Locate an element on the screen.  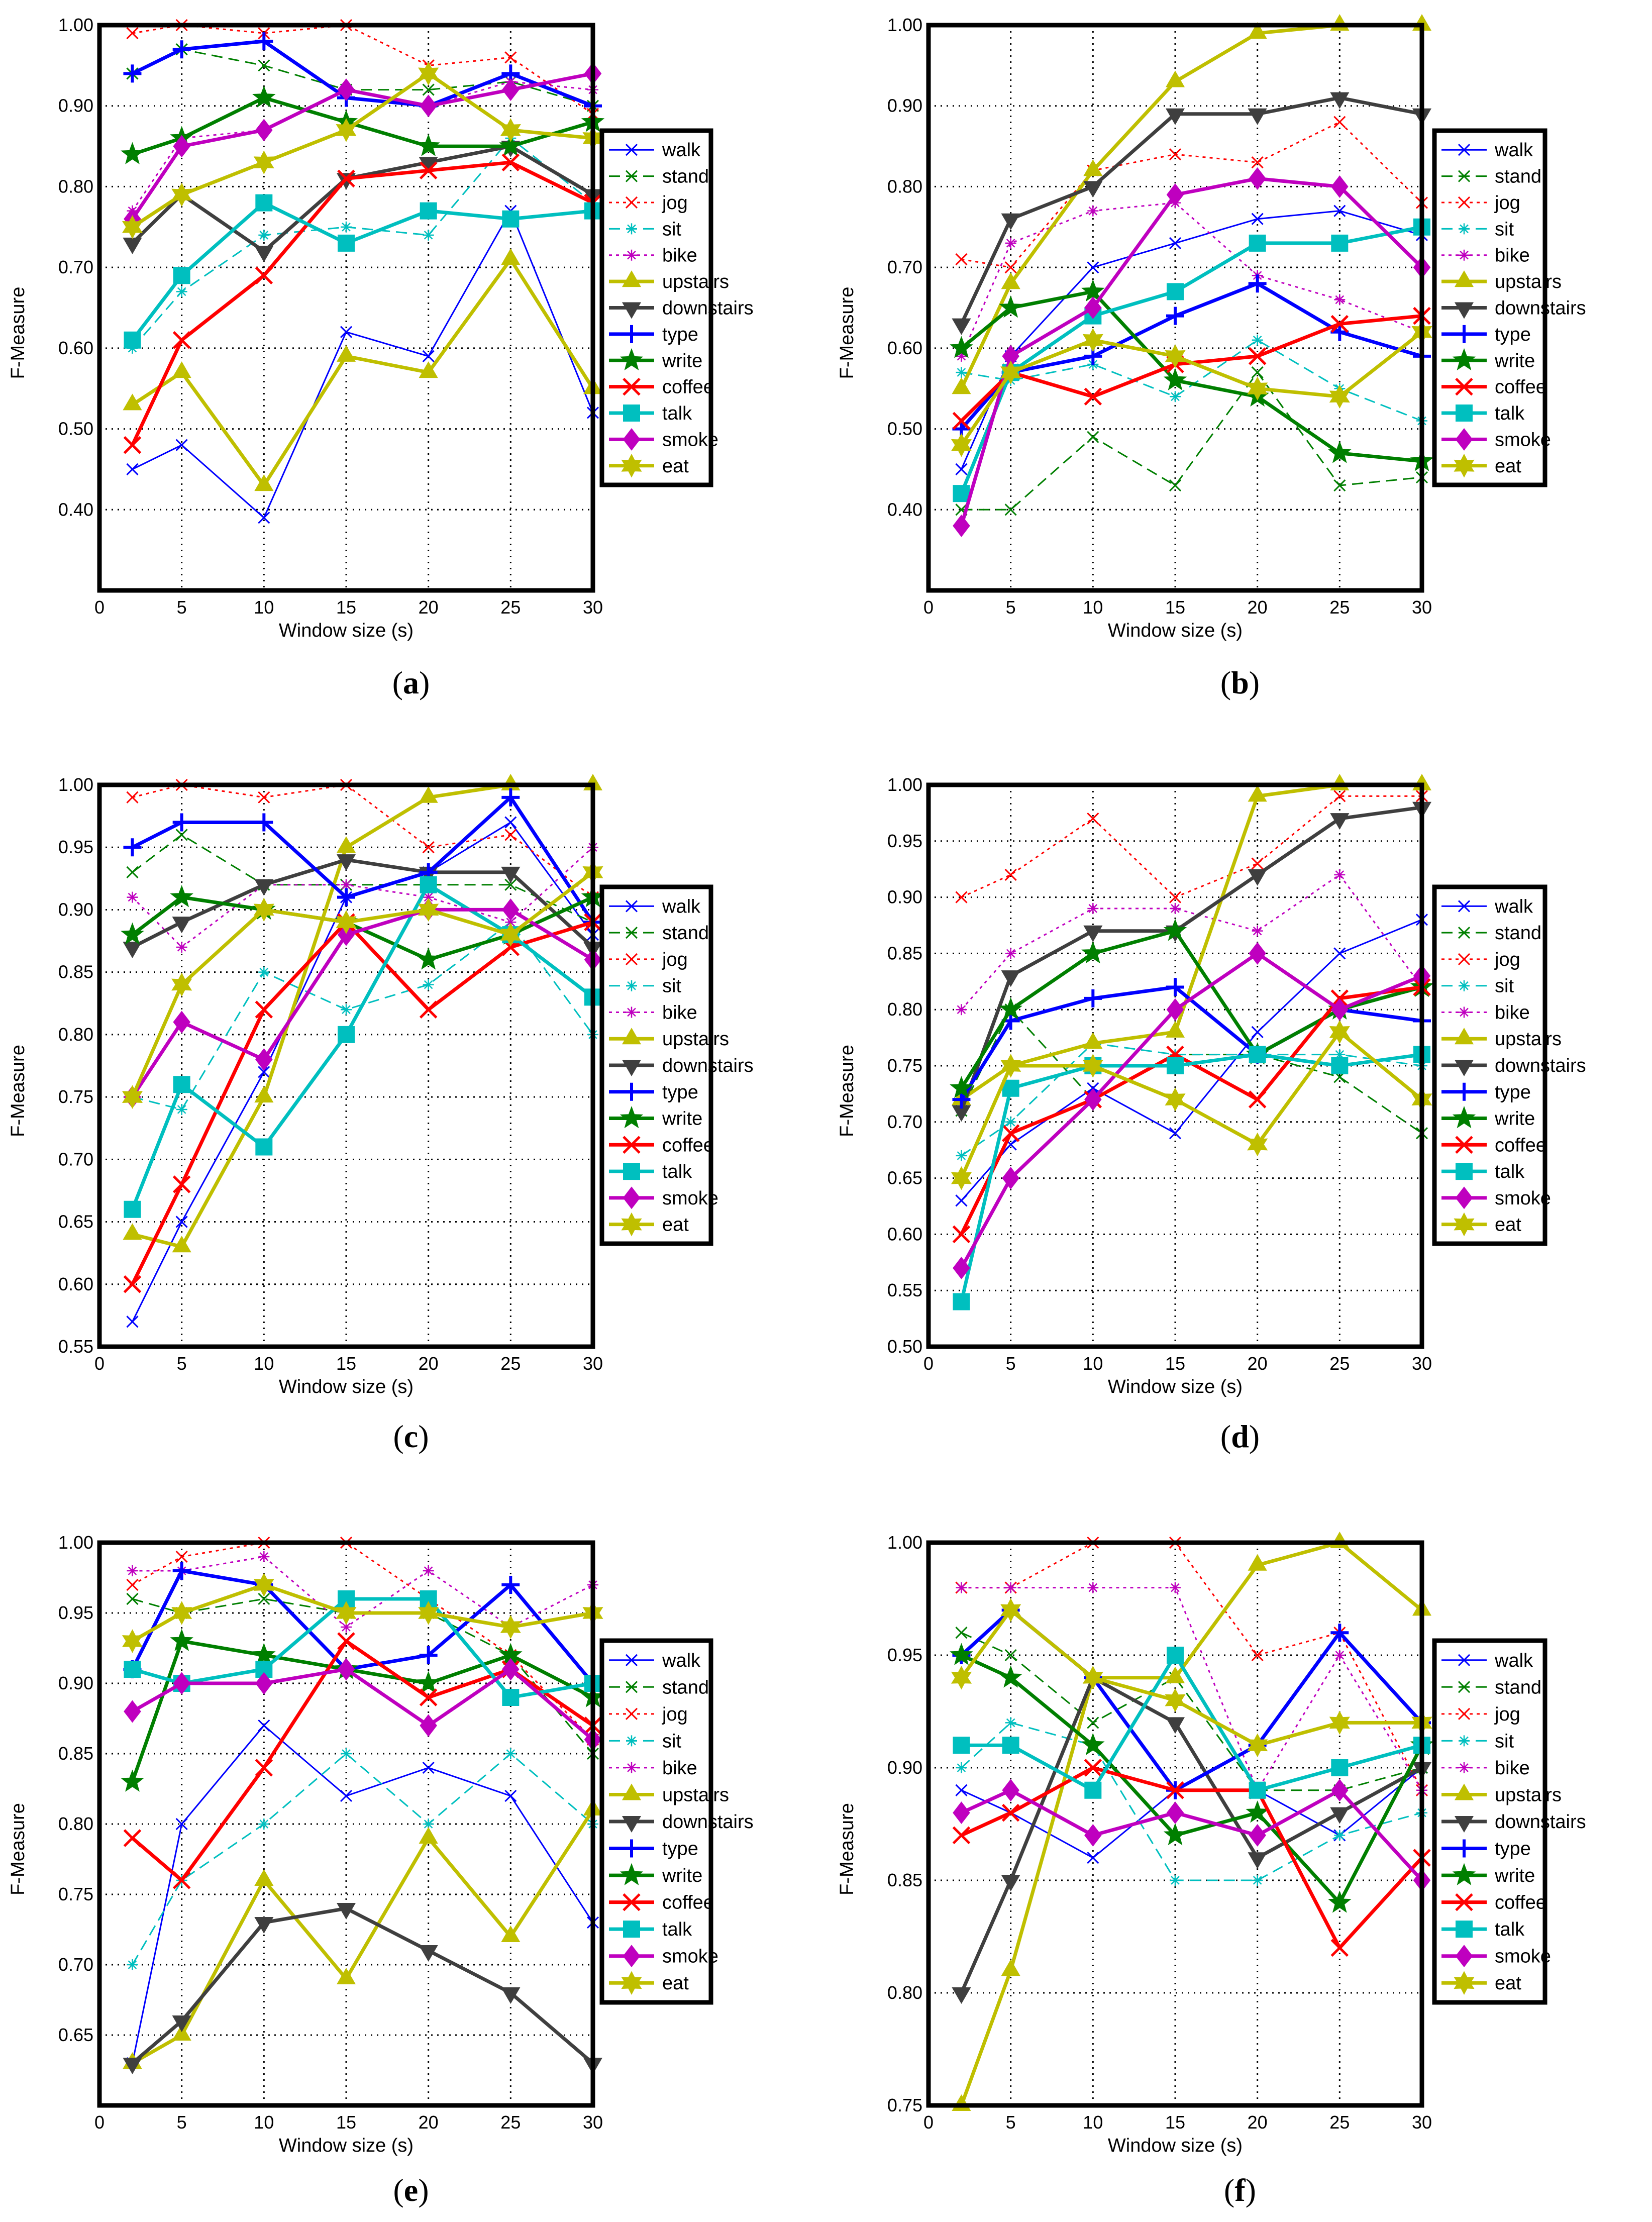
legend-marker-type is located at coordinates (1464, 1092).